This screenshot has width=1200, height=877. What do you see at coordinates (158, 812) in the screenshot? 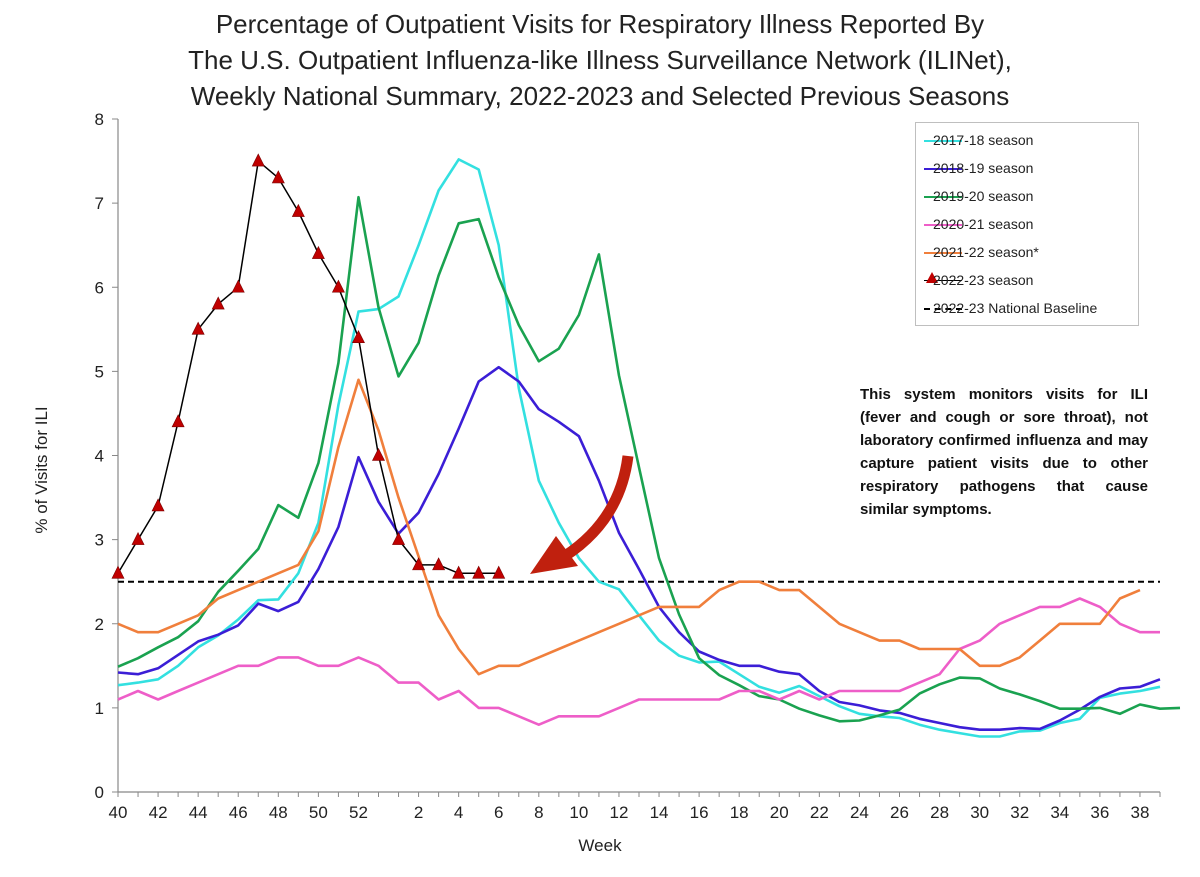
I see `x-tick-label: 42` at bounding box center [158, 812].